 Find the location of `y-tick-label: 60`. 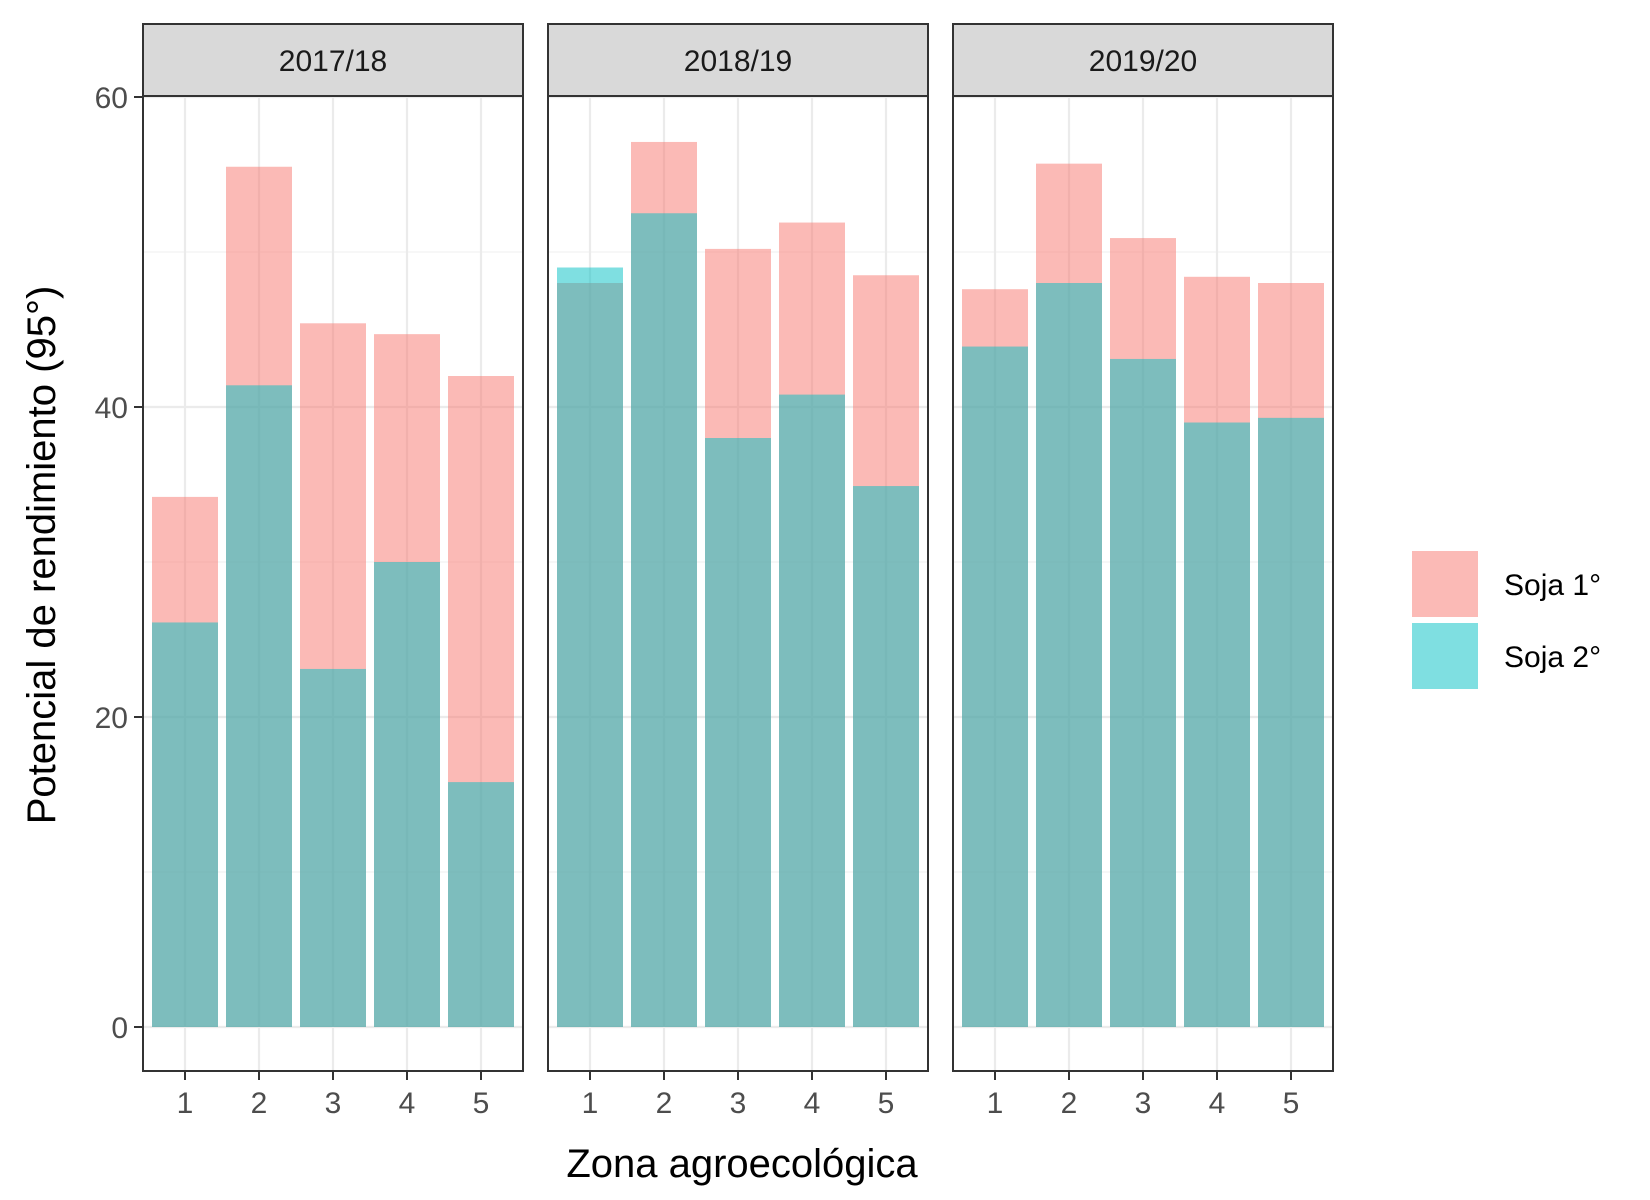

y-tick-label: 60 is located at coordinates (111, 98).